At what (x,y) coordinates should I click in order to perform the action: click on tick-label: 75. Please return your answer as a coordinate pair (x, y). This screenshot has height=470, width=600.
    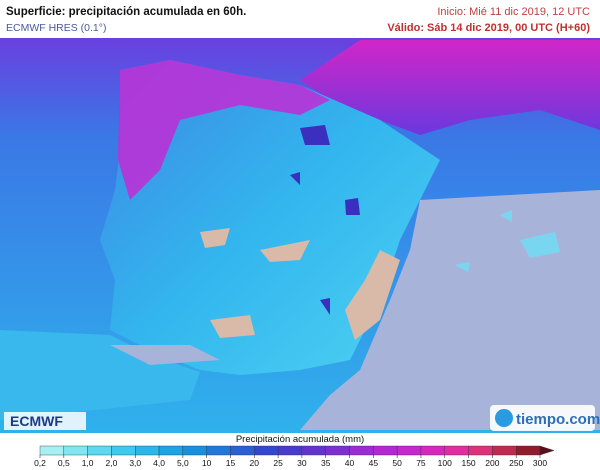
    Looking at the image, I should click on (421, 463).